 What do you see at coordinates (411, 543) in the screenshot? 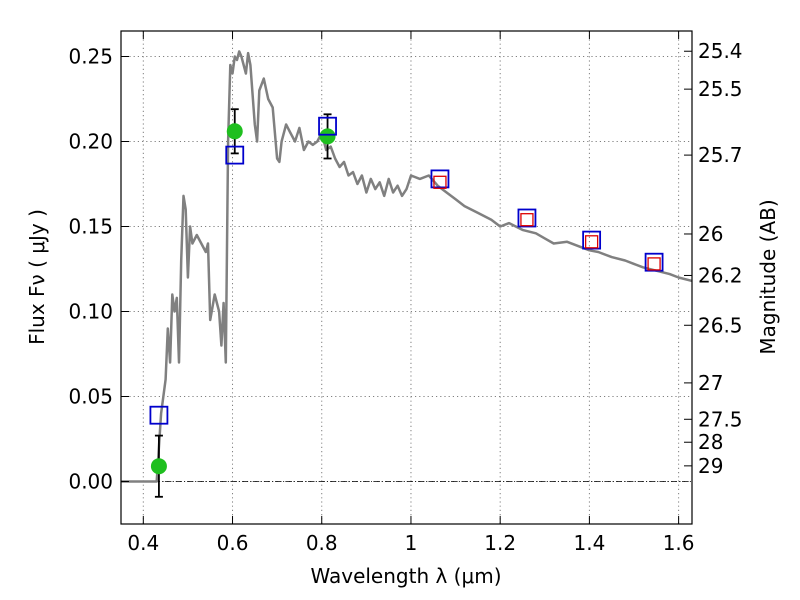
I see `x-tick-label: 1` at bounding box center [411, 543].